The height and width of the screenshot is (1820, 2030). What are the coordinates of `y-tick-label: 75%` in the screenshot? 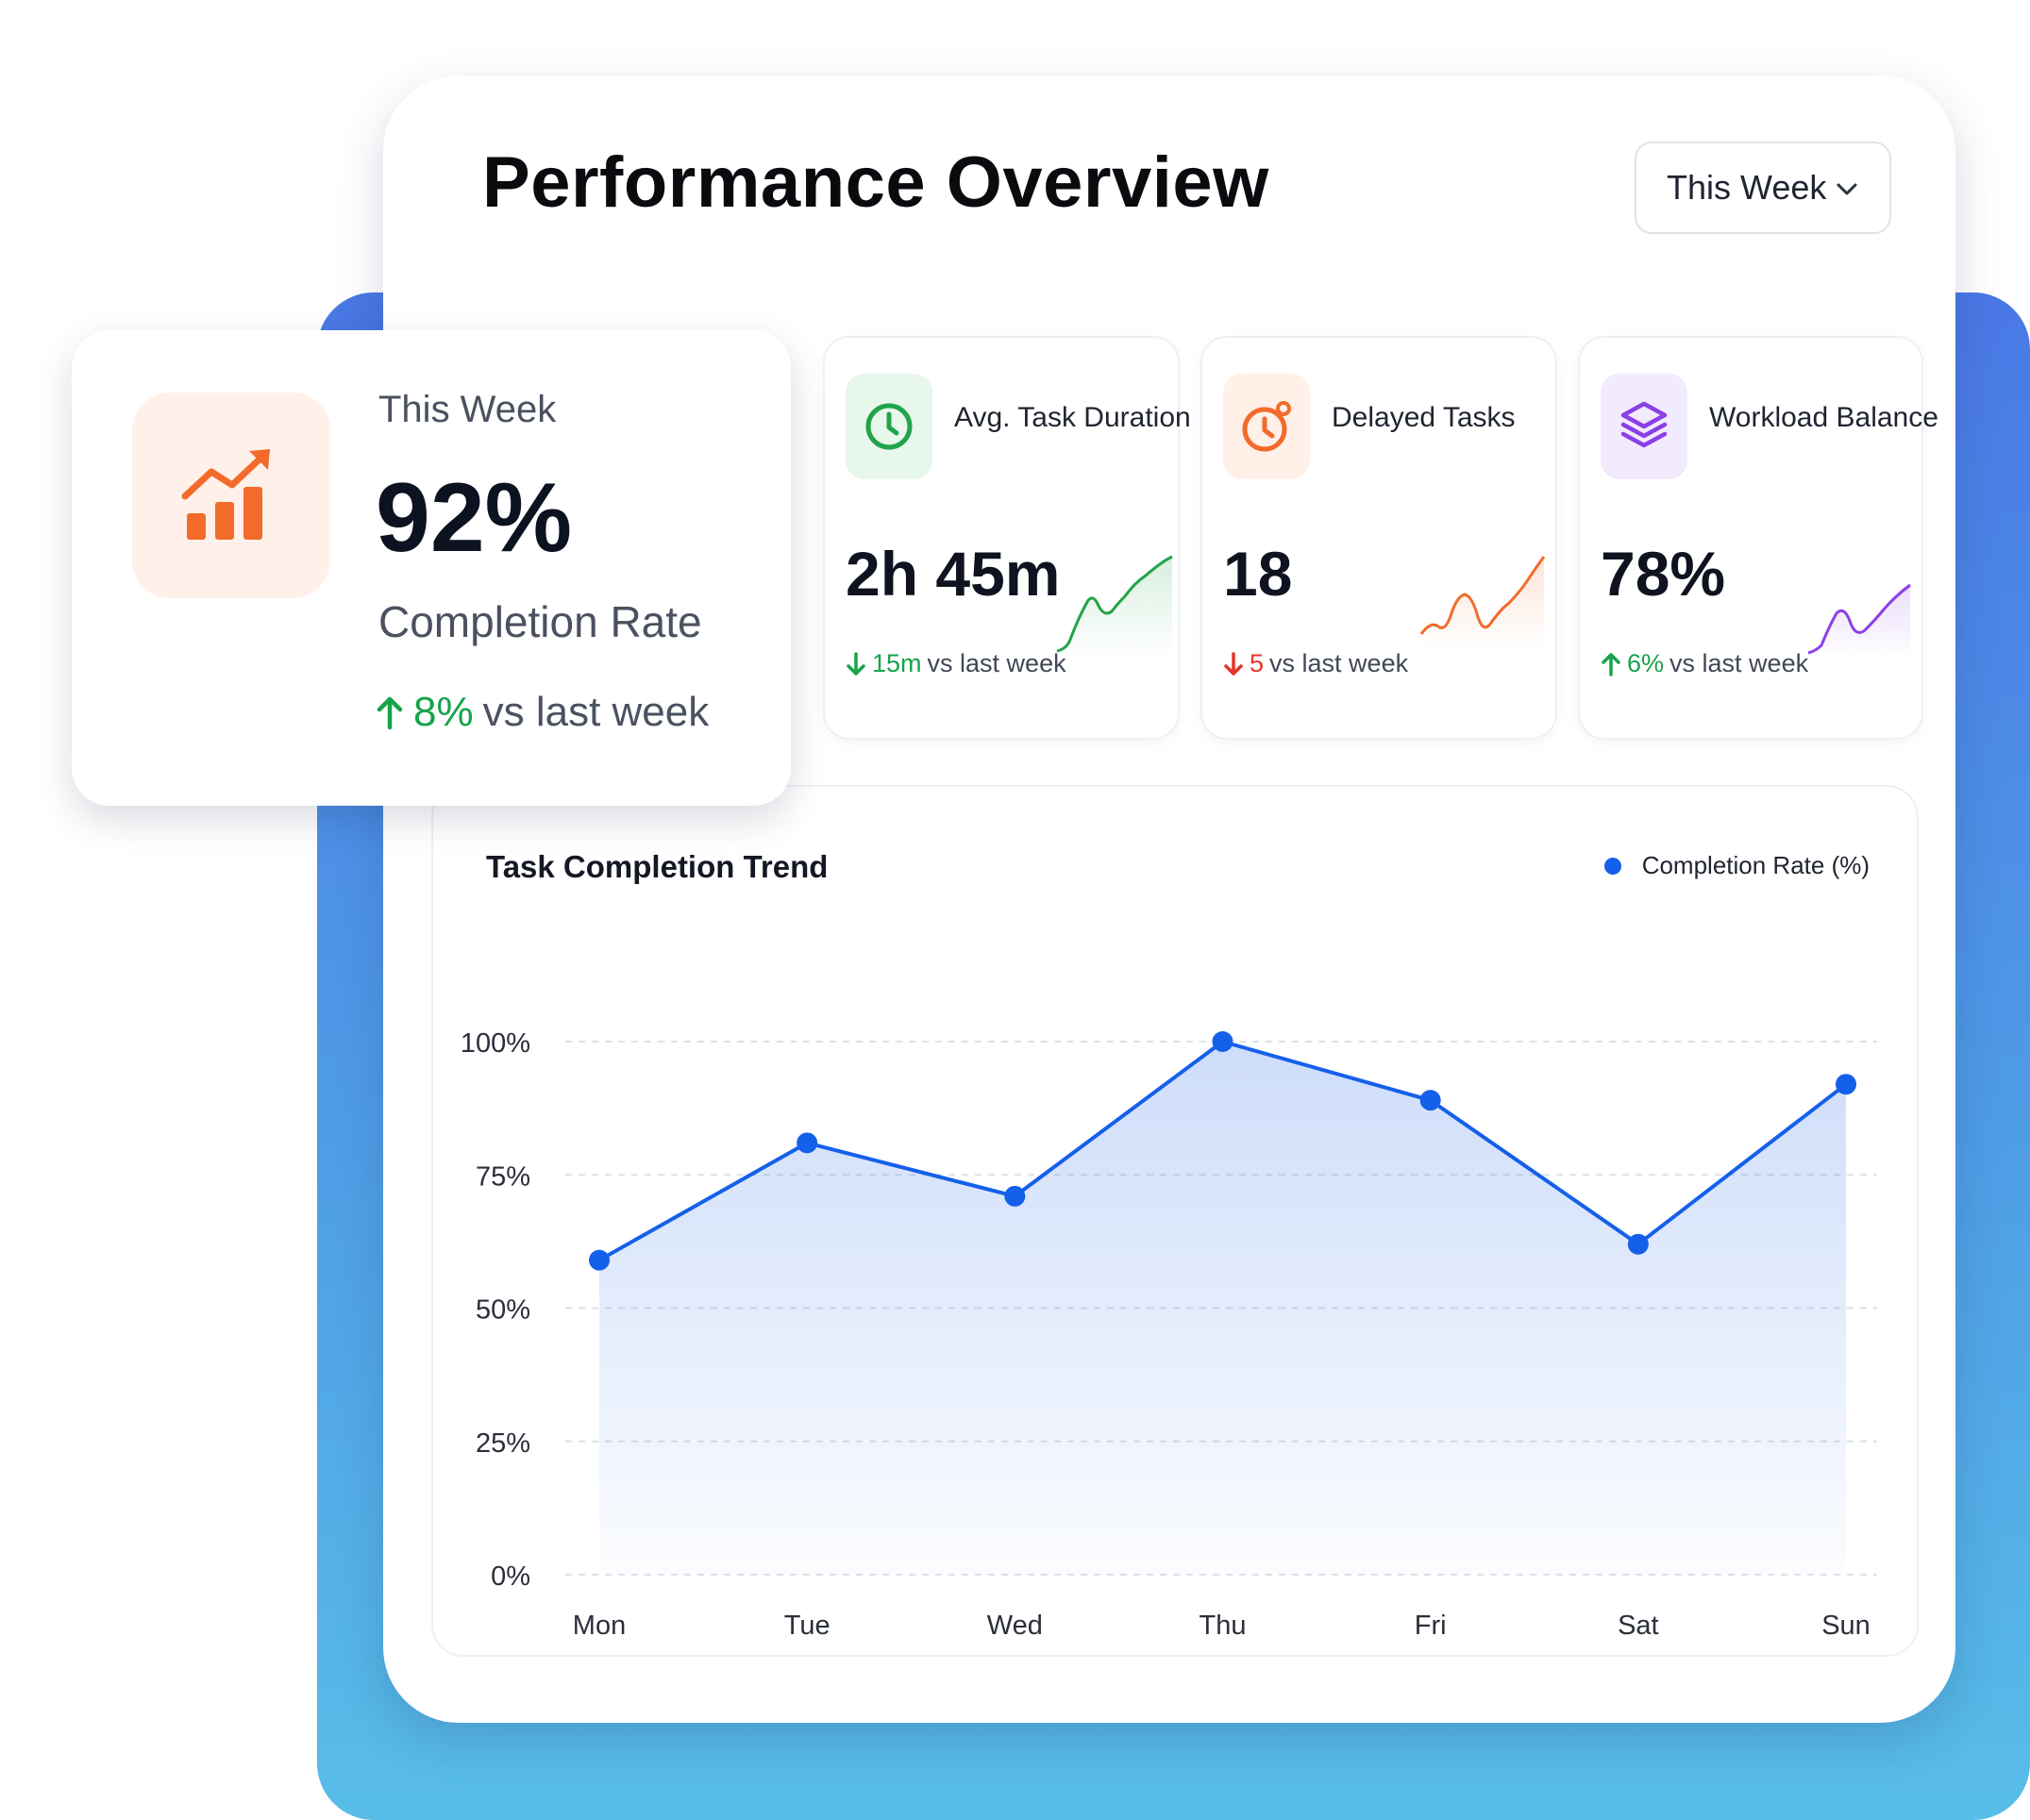 It's located at (503, 1177).